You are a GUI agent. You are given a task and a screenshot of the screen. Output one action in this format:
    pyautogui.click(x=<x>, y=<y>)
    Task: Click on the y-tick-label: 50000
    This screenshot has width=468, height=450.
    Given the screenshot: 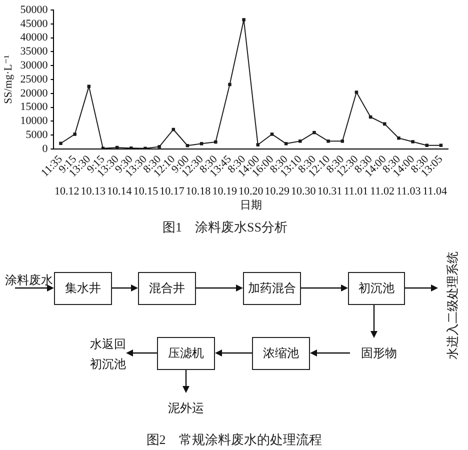 What is the action you would take?
    pyautogui.click(x=34, y=10)
    